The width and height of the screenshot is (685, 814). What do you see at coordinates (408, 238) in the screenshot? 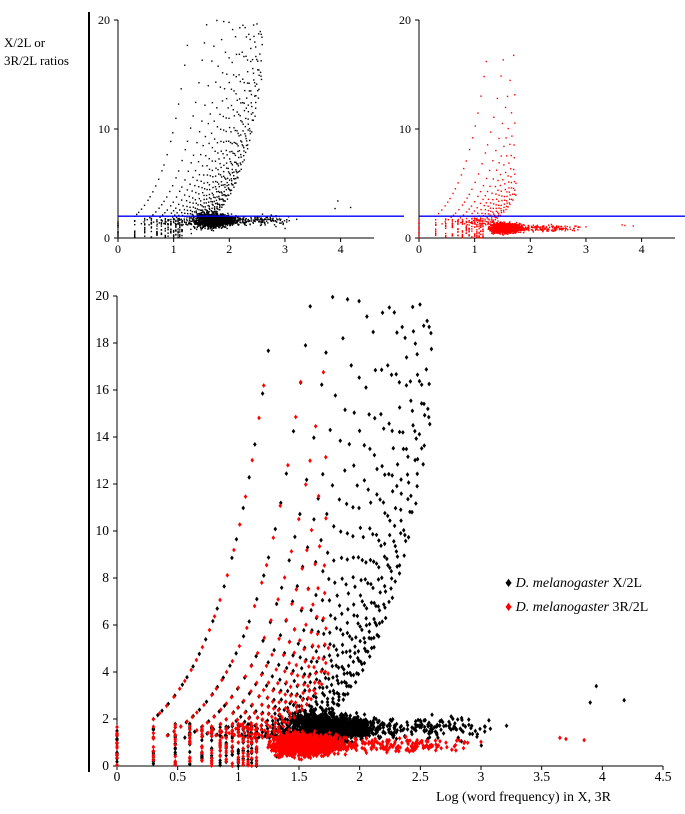
I see `y-tick-label: 0` at bounding box center [408, 238].